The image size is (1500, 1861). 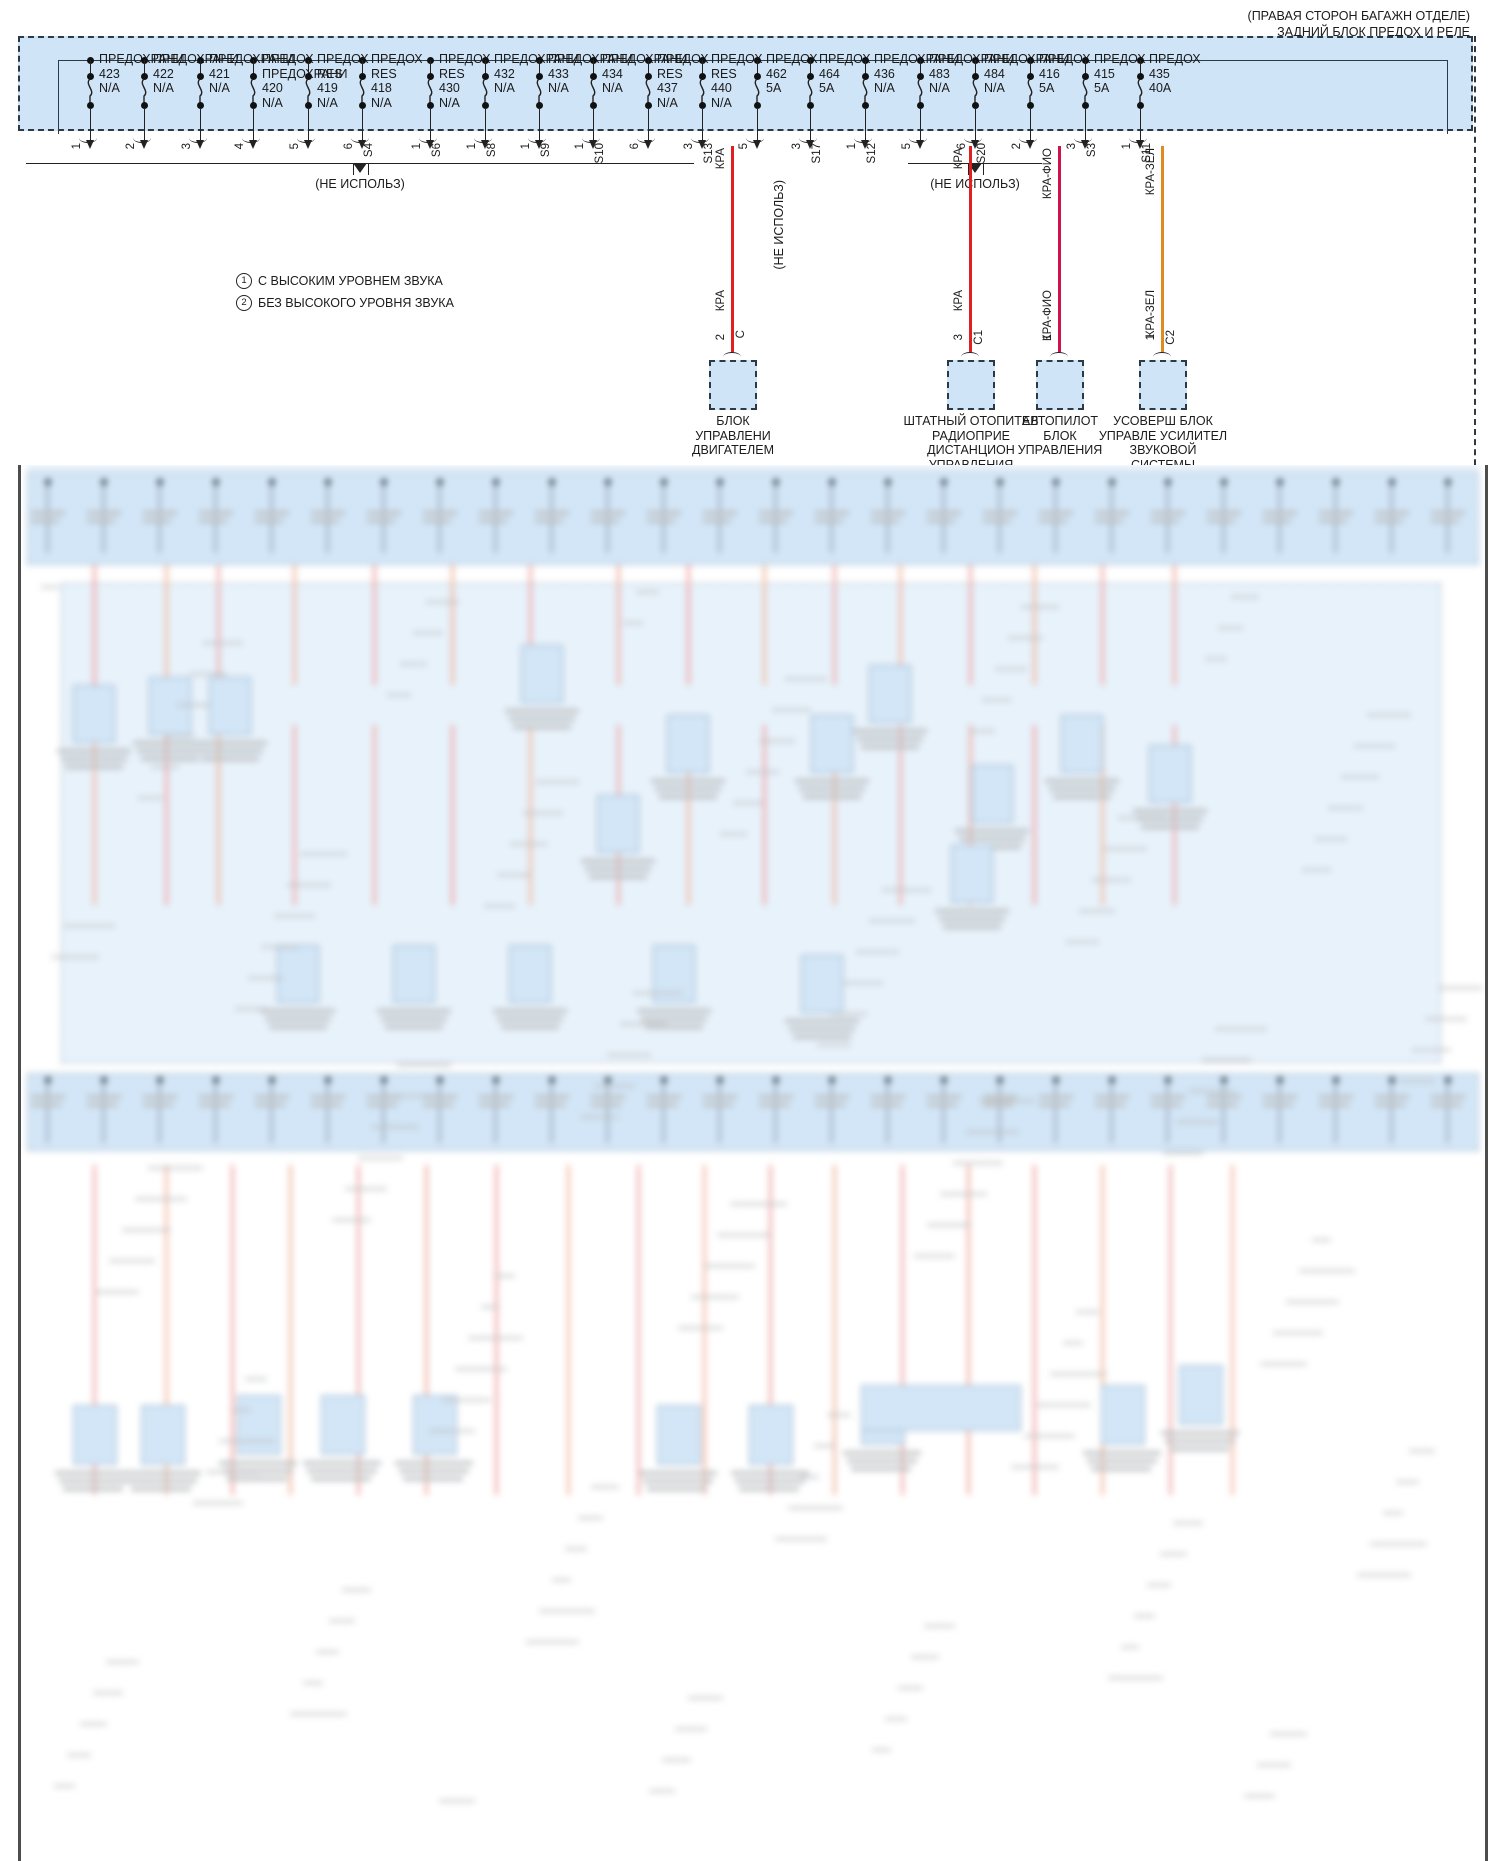 I want to click on fuse-output-arrow-icon, so click(x=143, y=144).